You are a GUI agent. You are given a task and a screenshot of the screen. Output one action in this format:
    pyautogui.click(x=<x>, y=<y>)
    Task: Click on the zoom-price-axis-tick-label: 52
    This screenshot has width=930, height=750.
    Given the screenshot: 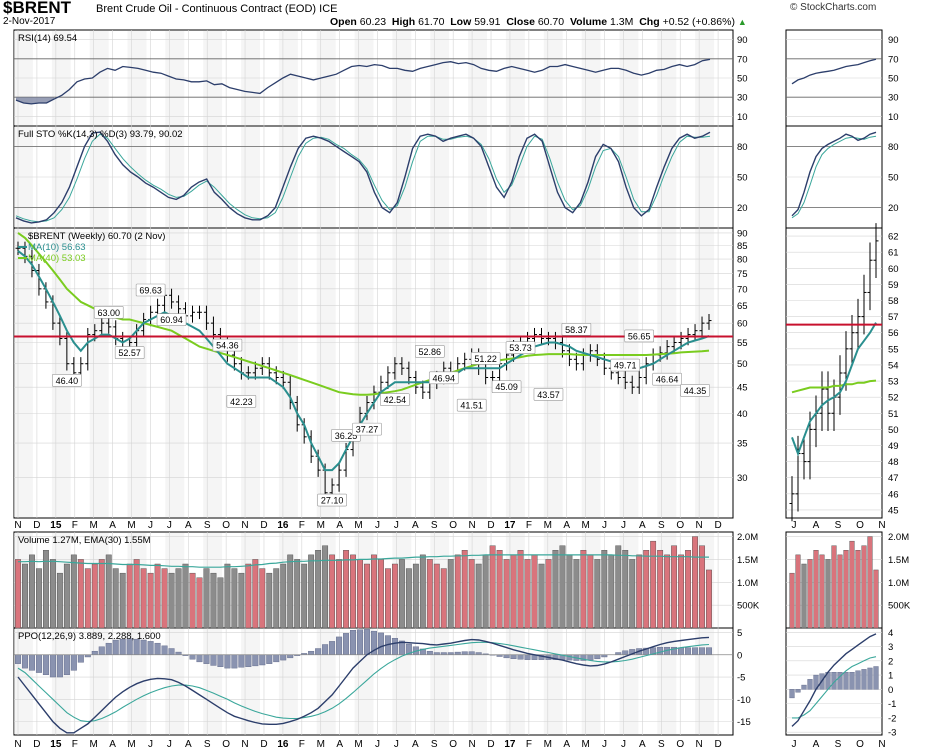 What is the action you would take?
    pyautogui.click(x=893, y=398)
    